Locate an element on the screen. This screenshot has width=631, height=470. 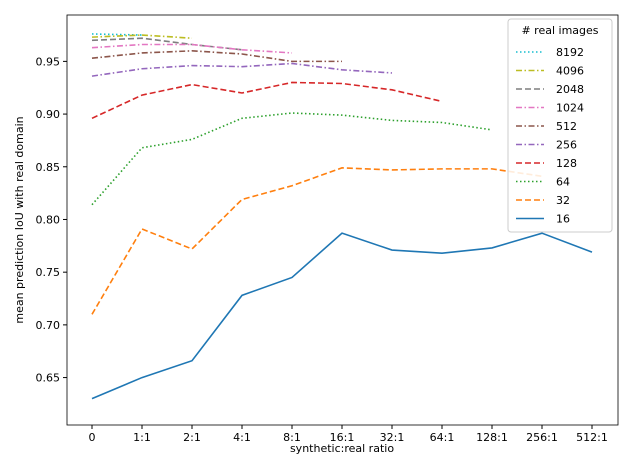
legend-label: 256 is located at coordinates (566, 145).